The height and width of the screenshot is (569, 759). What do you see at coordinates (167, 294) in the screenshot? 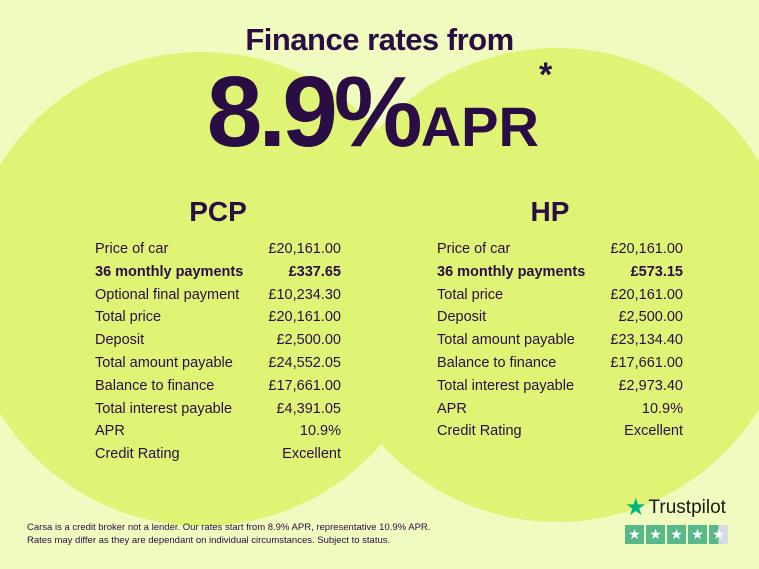
I see `row-label: Optional final payment` at bounding box center [167, 294].